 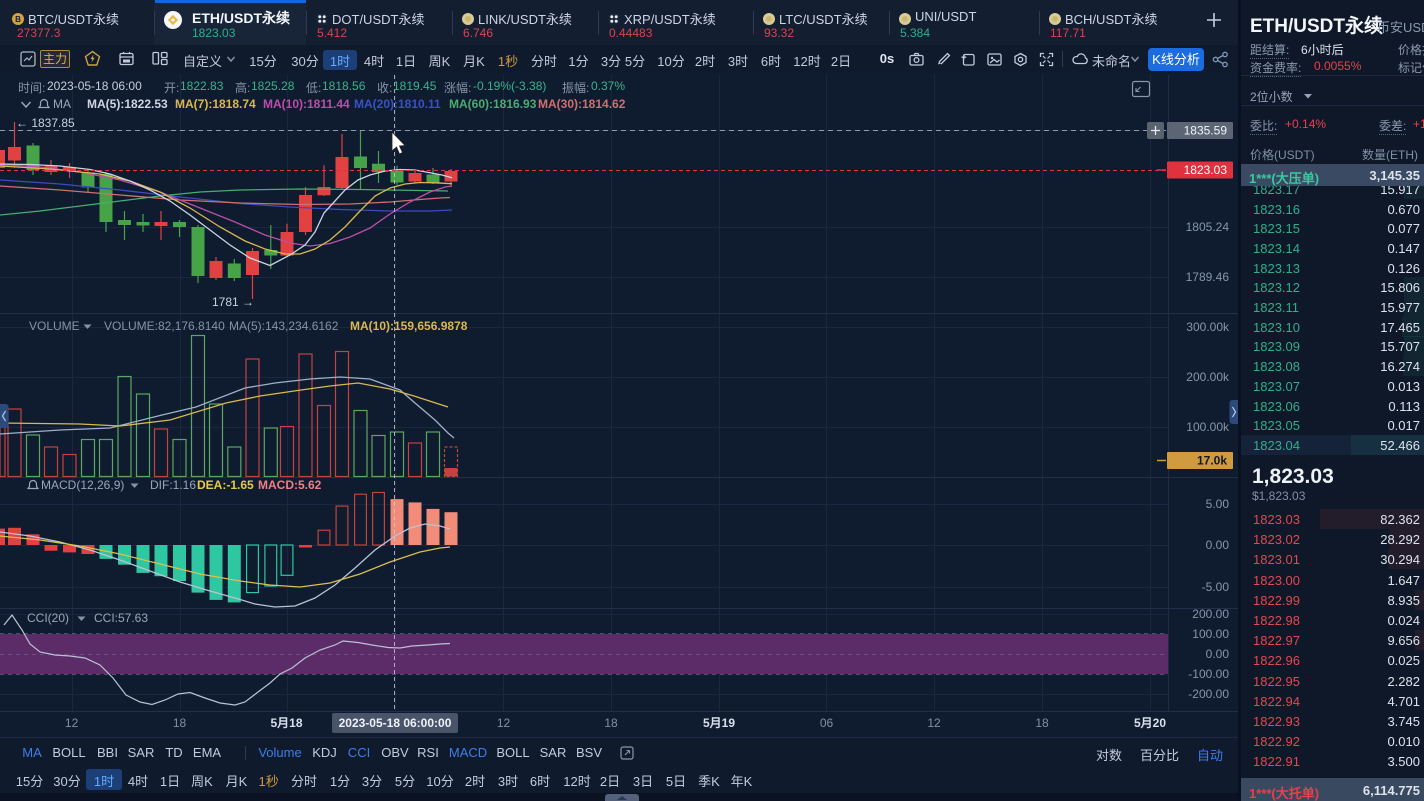 I want to click on svg-text: -200.00, so click(x=1208, y=694).